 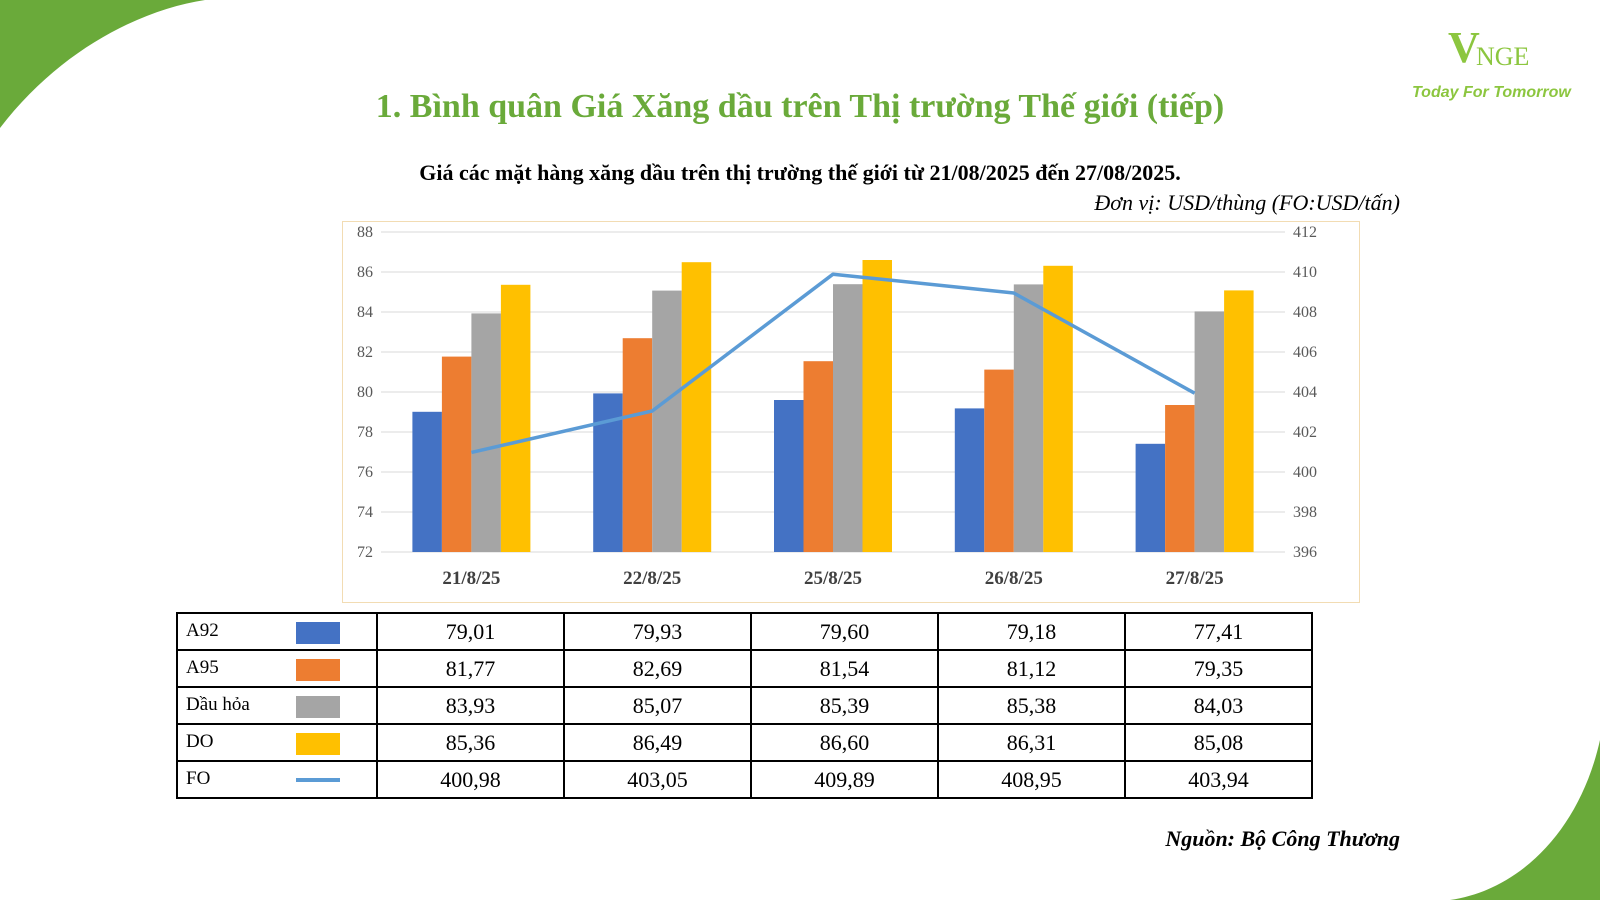 I want to click on y-right-tick-label: 410, so click(x=1305, y=272).